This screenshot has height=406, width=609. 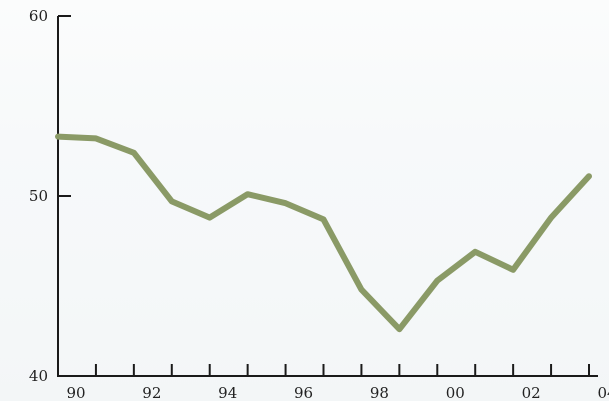 I want to click on y-tick-label: 60, so click(x=38, y=16).